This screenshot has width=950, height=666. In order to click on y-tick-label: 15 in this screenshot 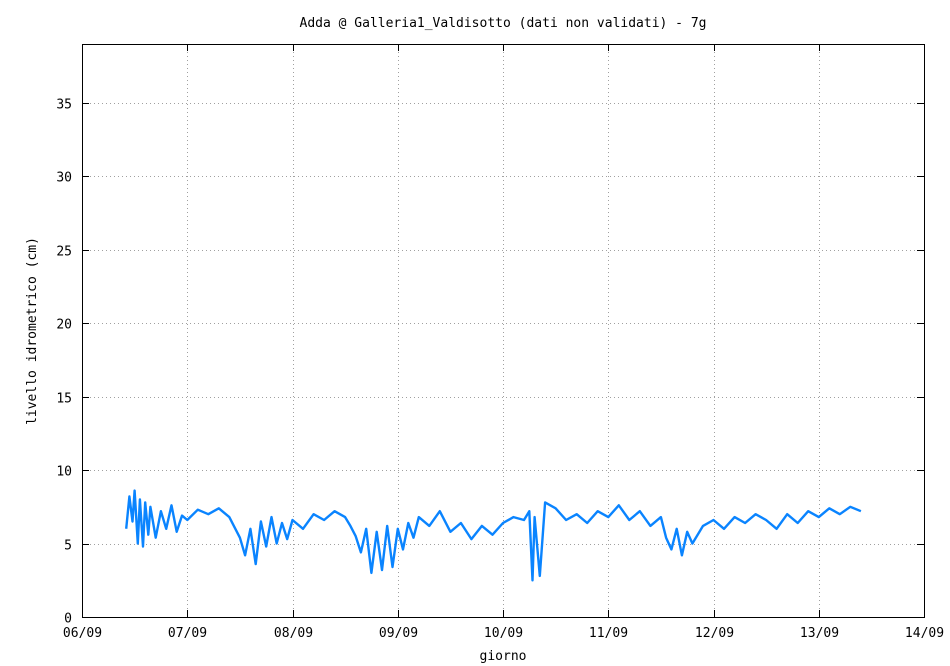, I will do `click(64, 399)`.